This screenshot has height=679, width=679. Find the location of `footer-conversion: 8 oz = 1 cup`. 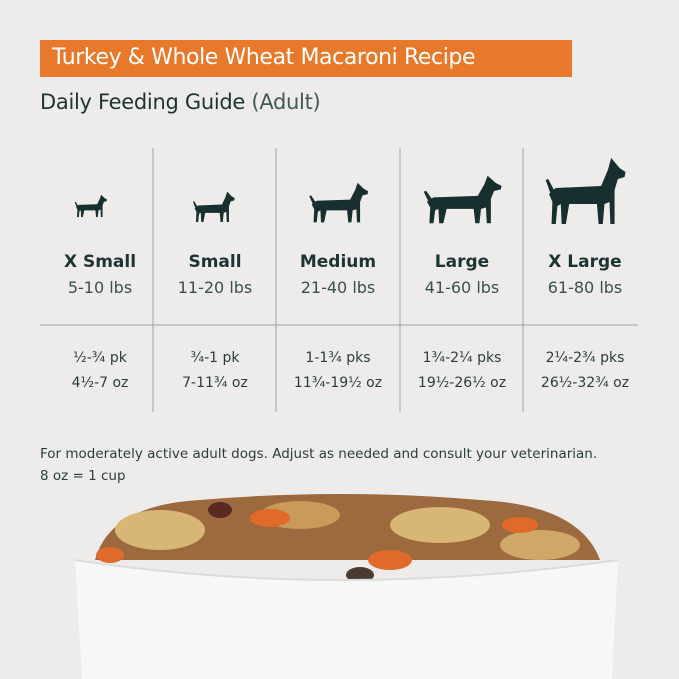

footer-conversion: 8 oz = 1 cup is located at coordinates (83, 476).